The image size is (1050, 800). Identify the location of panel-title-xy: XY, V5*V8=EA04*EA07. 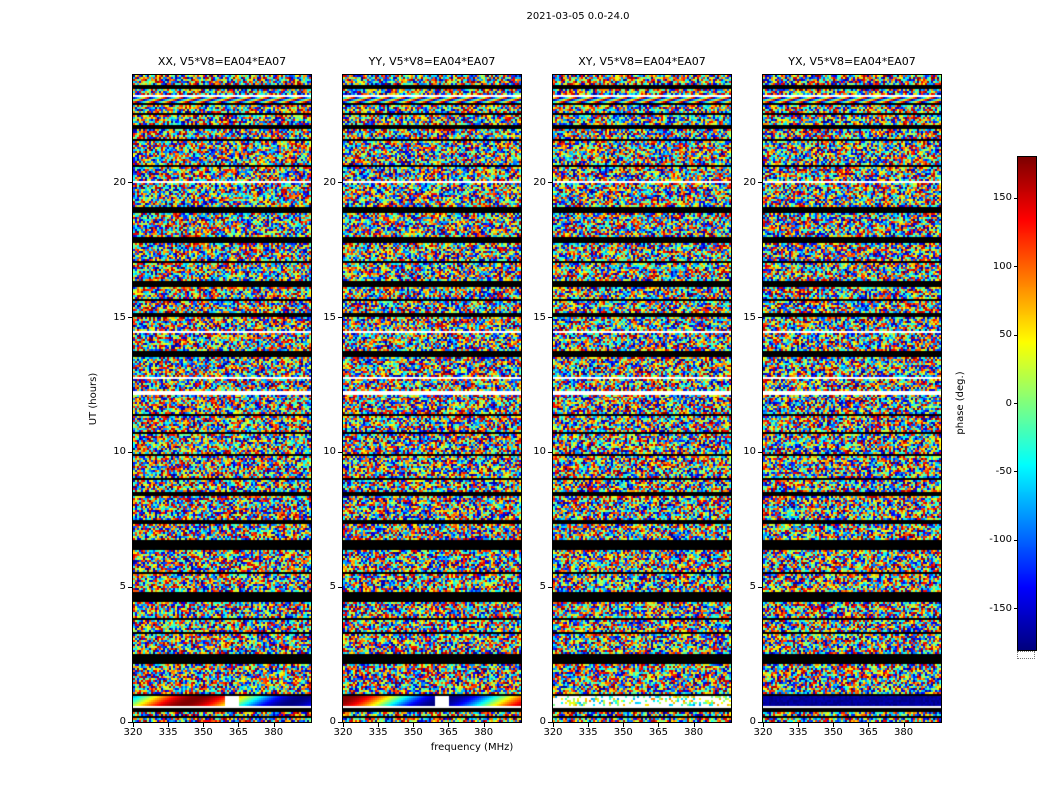
(642, 61).